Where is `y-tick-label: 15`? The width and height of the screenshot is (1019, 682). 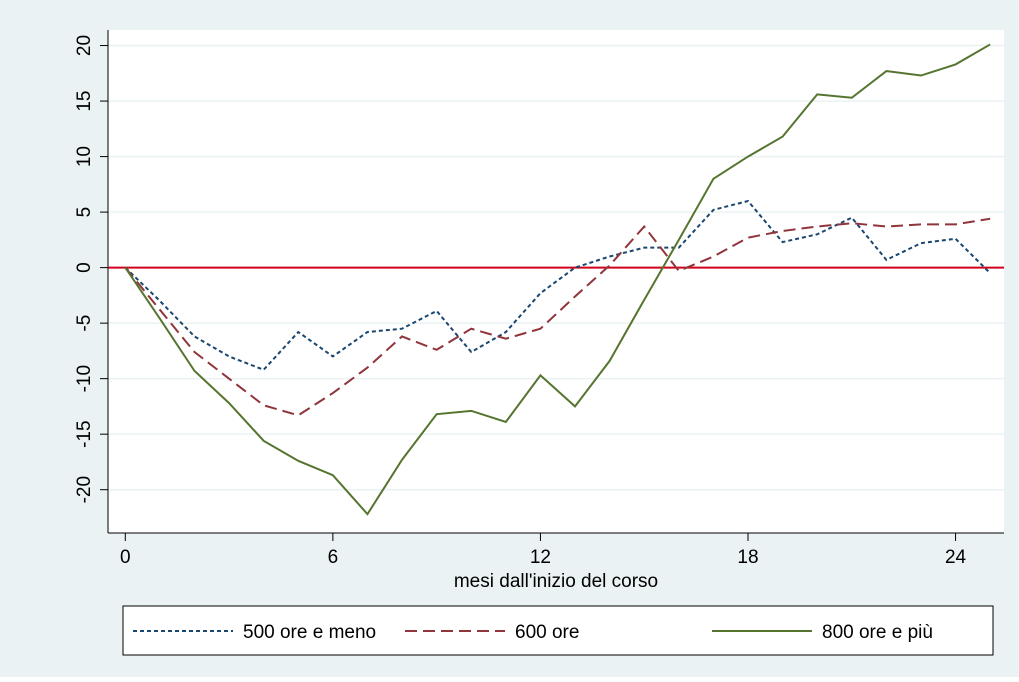
y-tick-label: 15 is located at coordinates (84, 100).